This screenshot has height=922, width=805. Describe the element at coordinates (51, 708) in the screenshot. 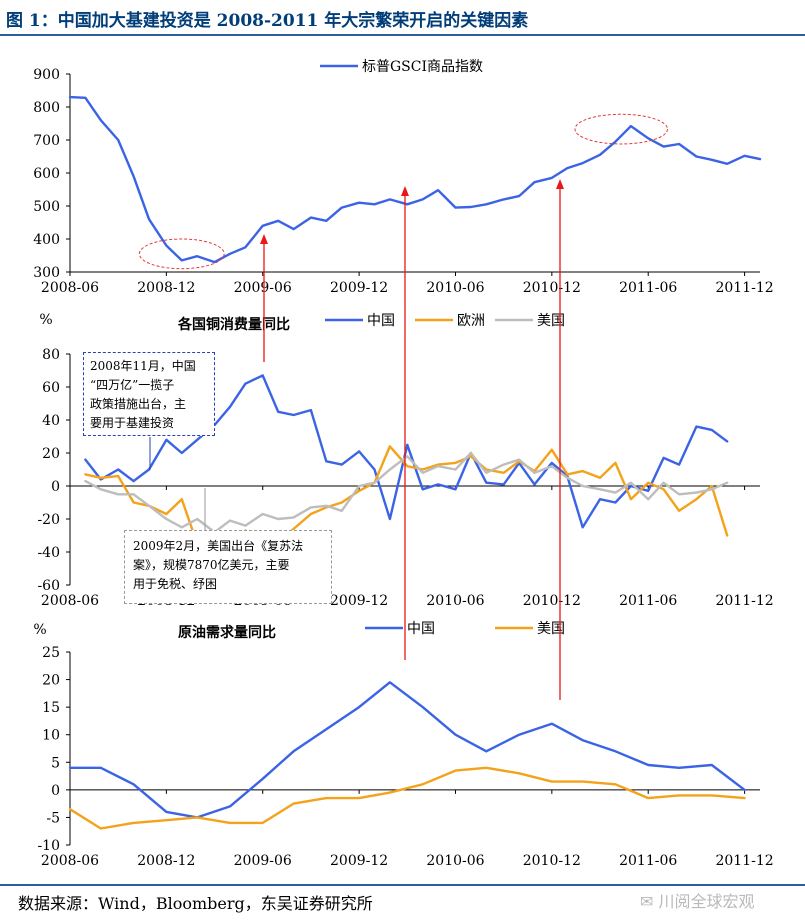

I see `y-tick-label: 15` at that location.